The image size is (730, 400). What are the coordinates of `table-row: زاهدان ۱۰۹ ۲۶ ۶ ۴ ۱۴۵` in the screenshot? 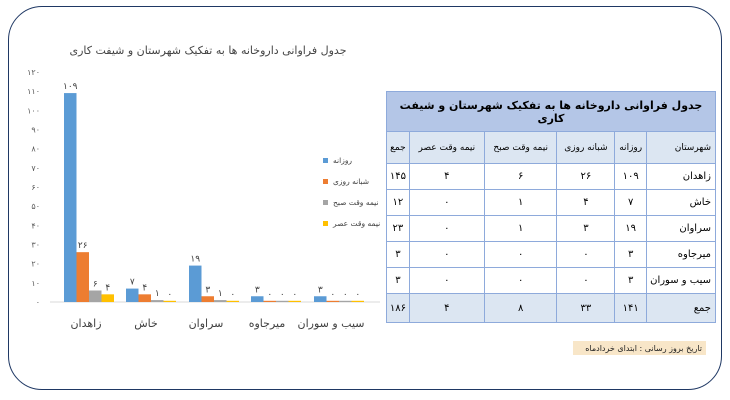 It's located at (551, 176).